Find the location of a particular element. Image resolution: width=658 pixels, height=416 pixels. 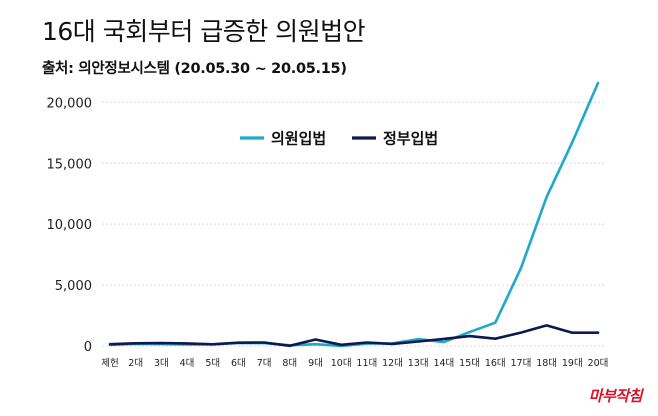

x-tick-label: 20대 is located at coordinates (598, 363).